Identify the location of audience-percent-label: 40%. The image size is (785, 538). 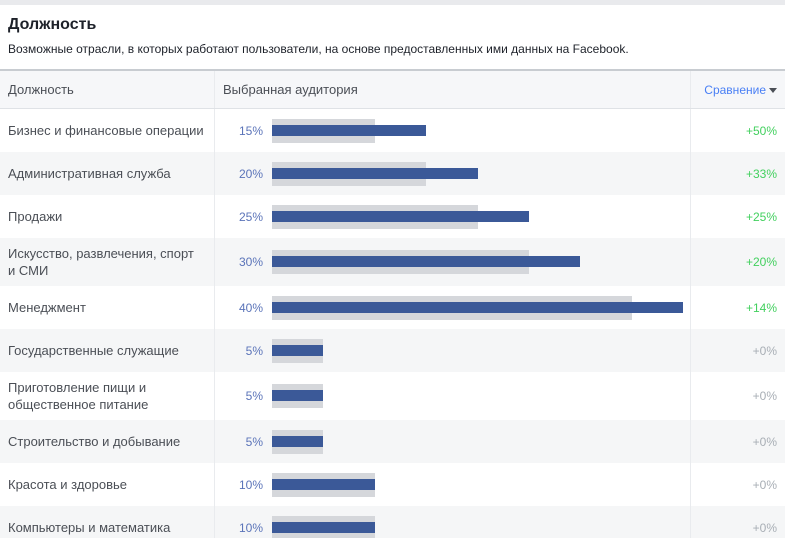
(250, 307).